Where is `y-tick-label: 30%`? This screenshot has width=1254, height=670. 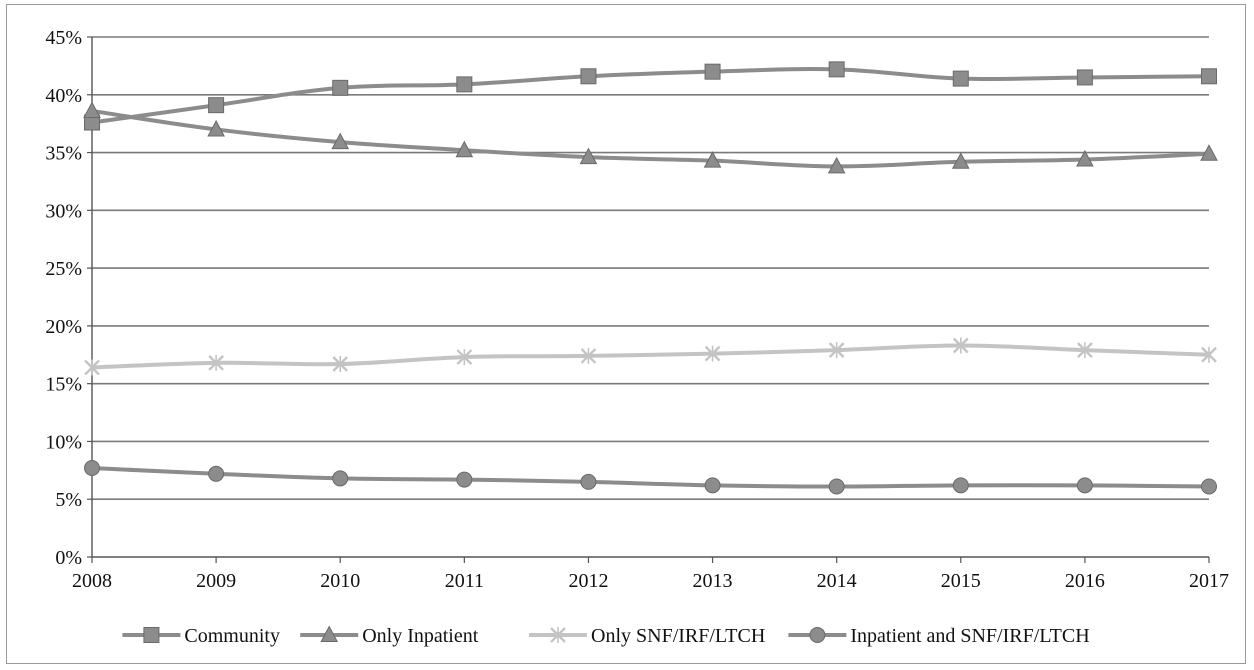
y-tick-label: 30% is located at coordinates (63, 211).